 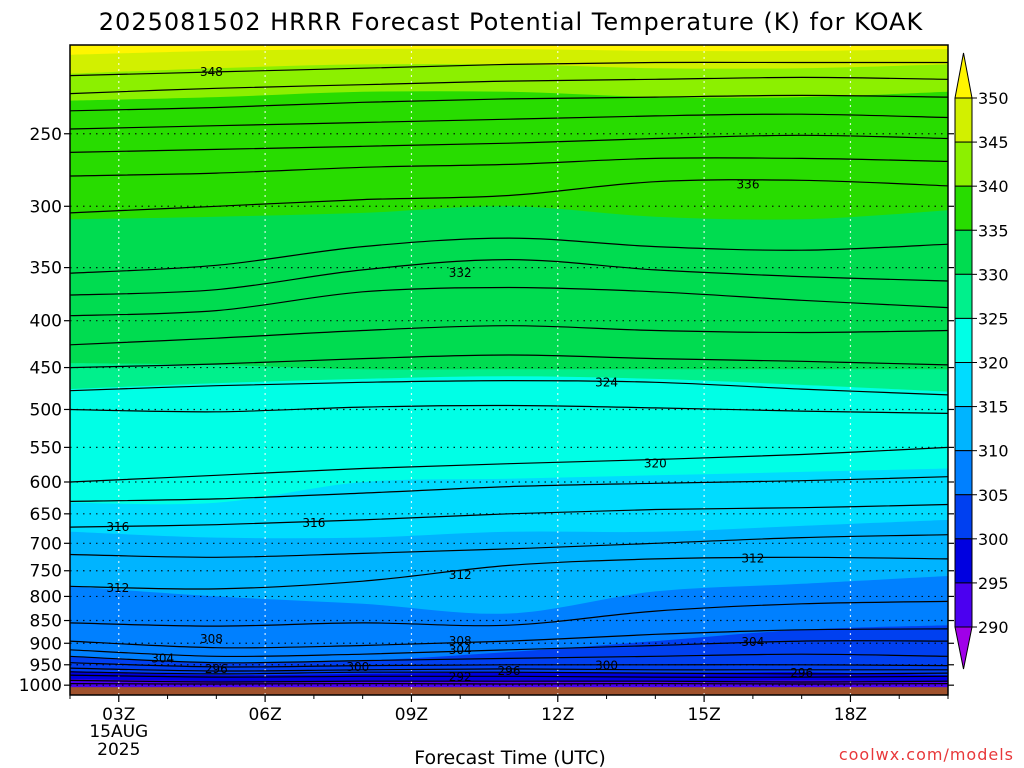 What do you see at coordinates (46, 544) in the screenshot?
I see `y-tick-label: 700` at bounding box center [46, 544].